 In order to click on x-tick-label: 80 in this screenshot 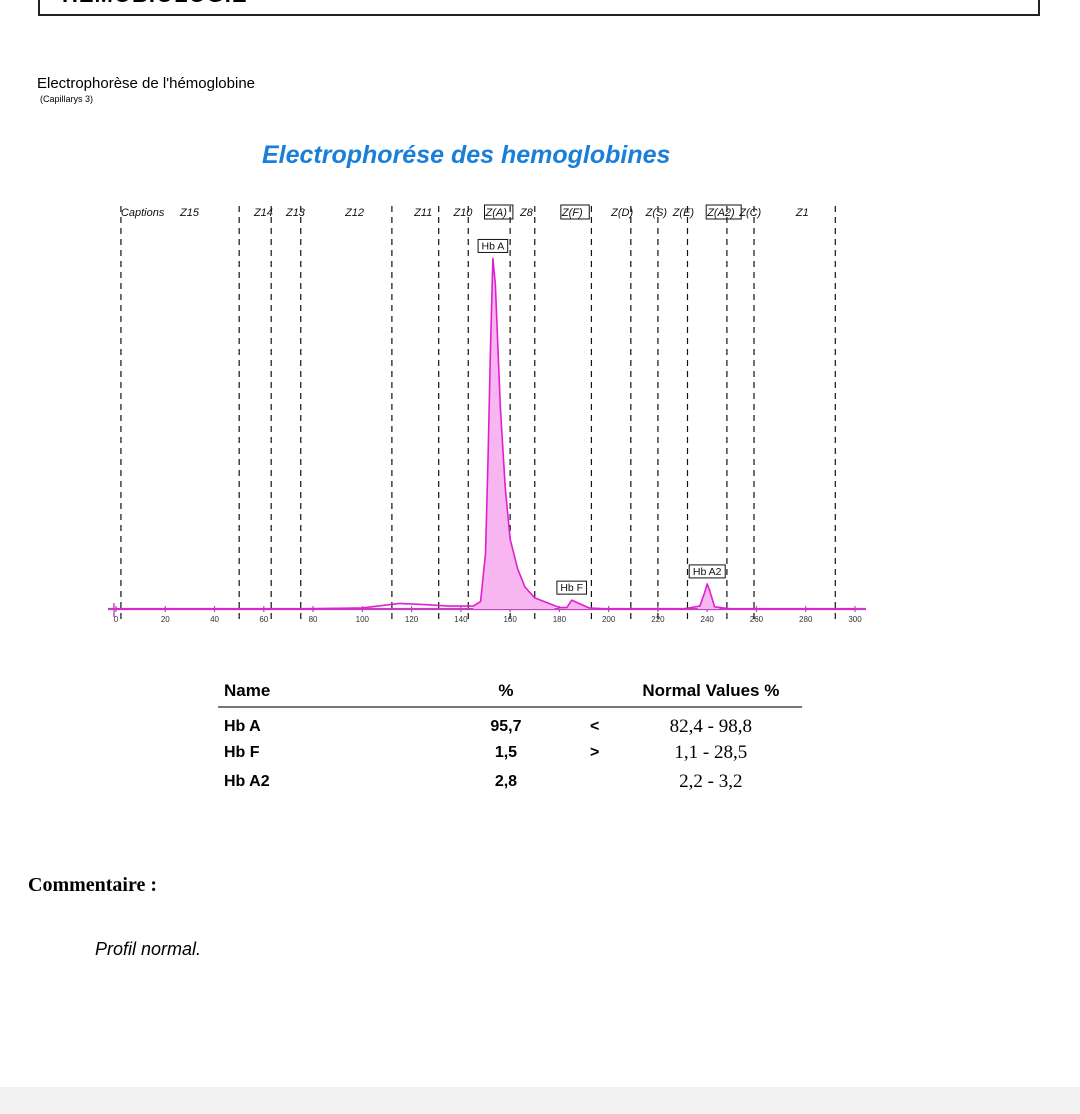, I will do `click(313, 619)`.